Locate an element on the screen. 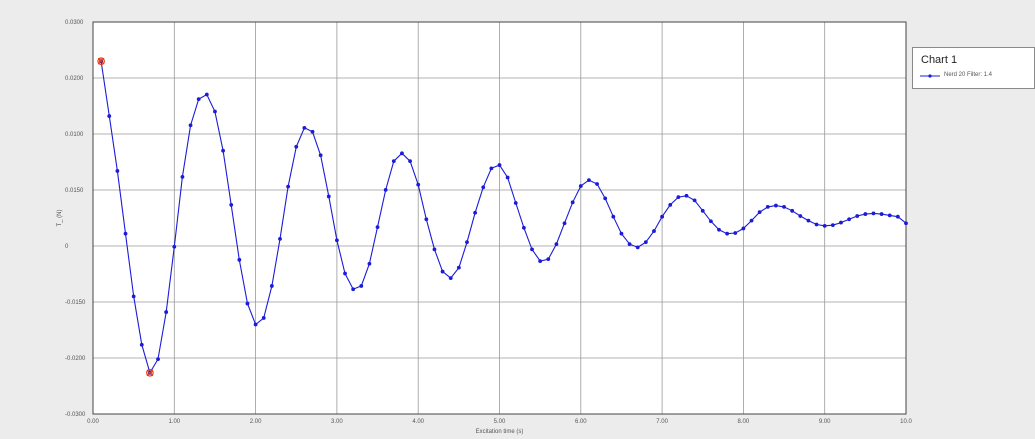 This screenshot has height=439, width=1035. legend-entry: Nerd 20 Filter: 1.4 is located at coordinates (977, 76).